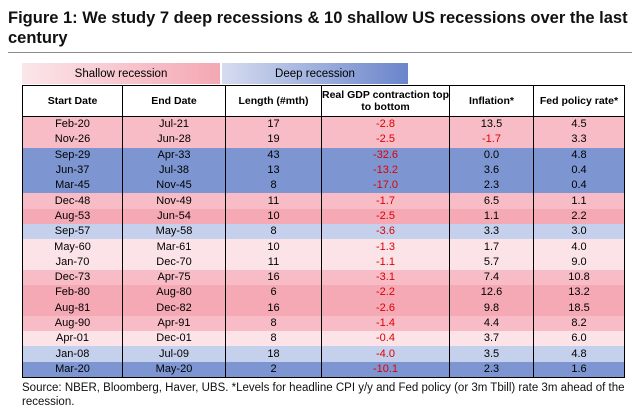 The image size is (640, 420). I want to click on start-date-cell: May-60, so click(72, 247).